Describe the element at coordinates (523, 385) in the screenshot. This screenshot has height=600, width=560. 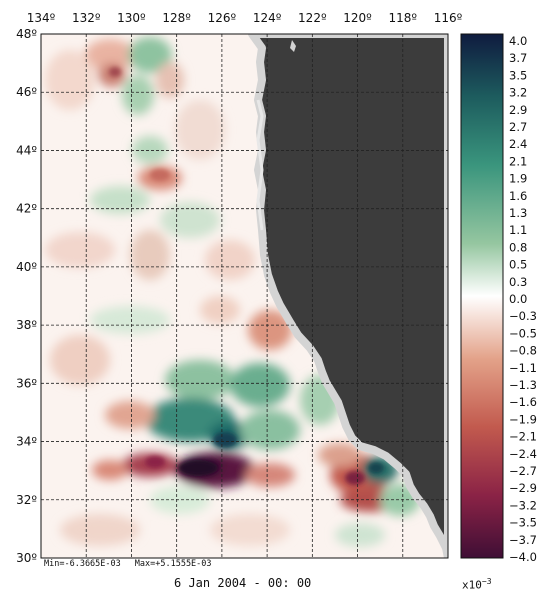
I see `colorbar-tick-label: −1.3` at that location.